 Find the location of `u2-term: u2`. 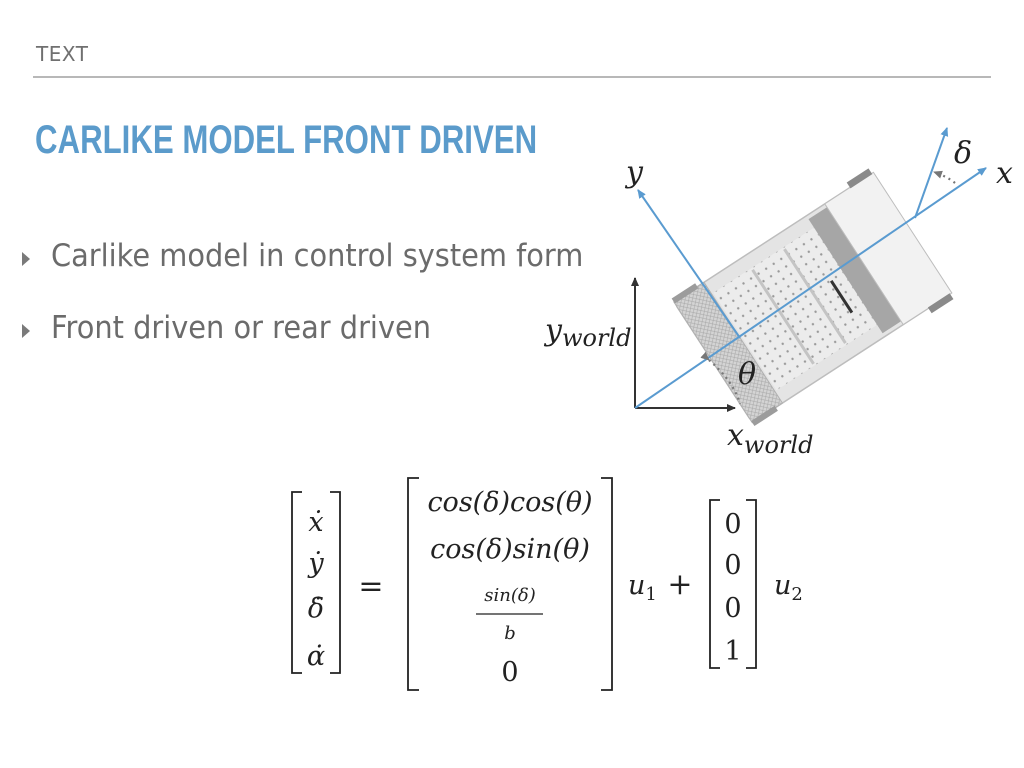

u2-term: u2 is located at coordinates (788, 587).